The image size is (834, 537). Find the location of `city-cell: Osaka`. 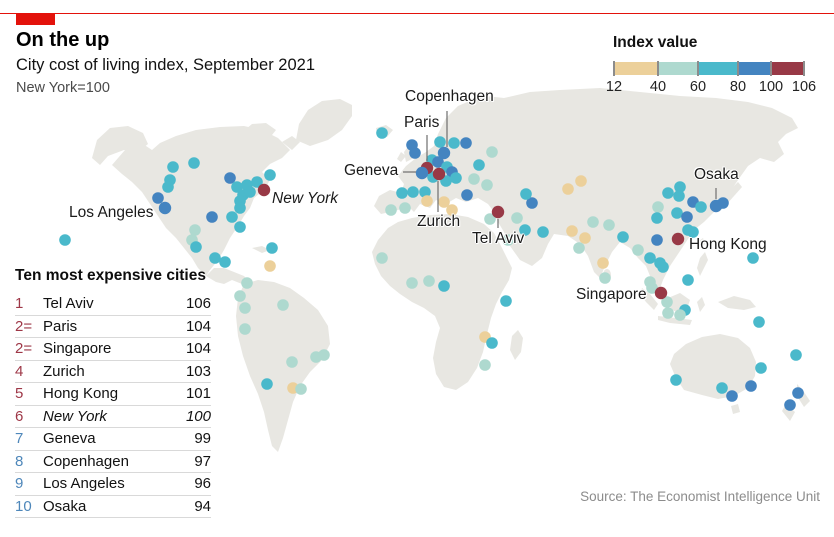

city-cell: Osaka is located at coordinates (65, 506).